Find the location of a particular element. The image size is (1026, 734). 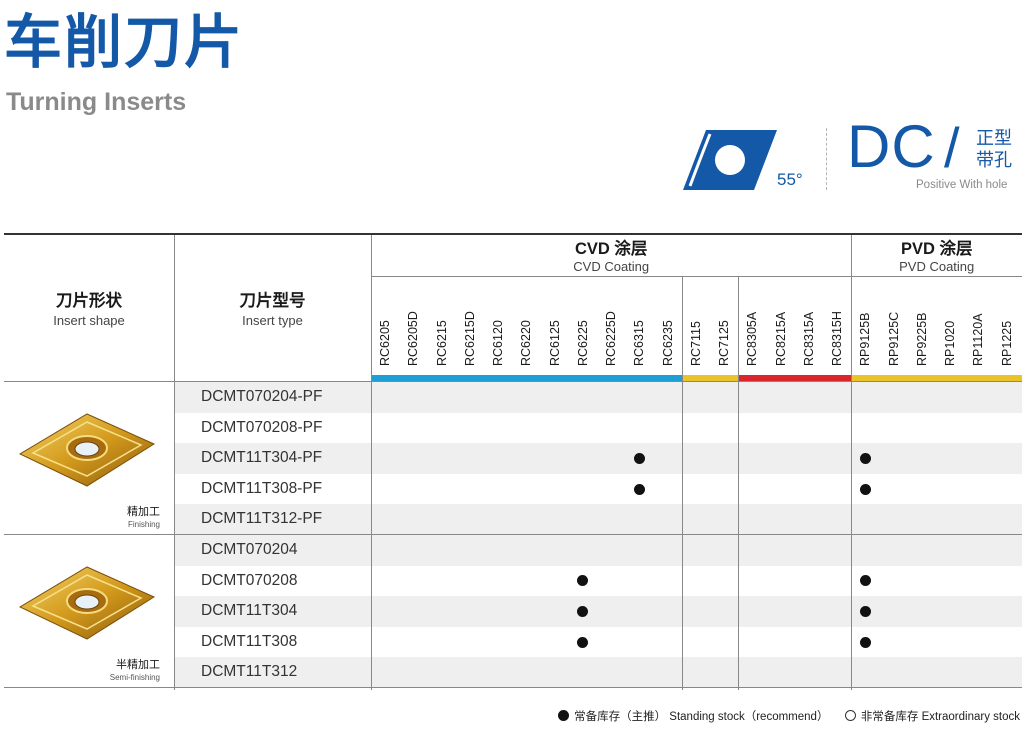

grade-label: RC6220 is located at coordinates (526, 343).